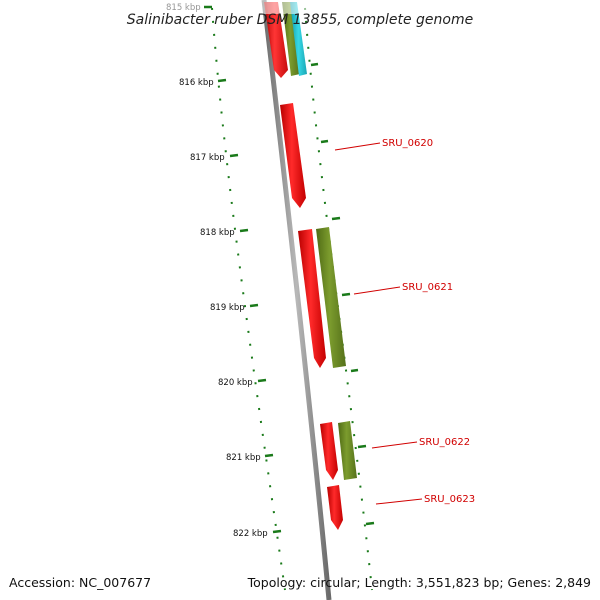  Describe the element at coordinates (449, 499) in the screenshot. I see `gene-label-sru0623: SRU_0623` at that location.